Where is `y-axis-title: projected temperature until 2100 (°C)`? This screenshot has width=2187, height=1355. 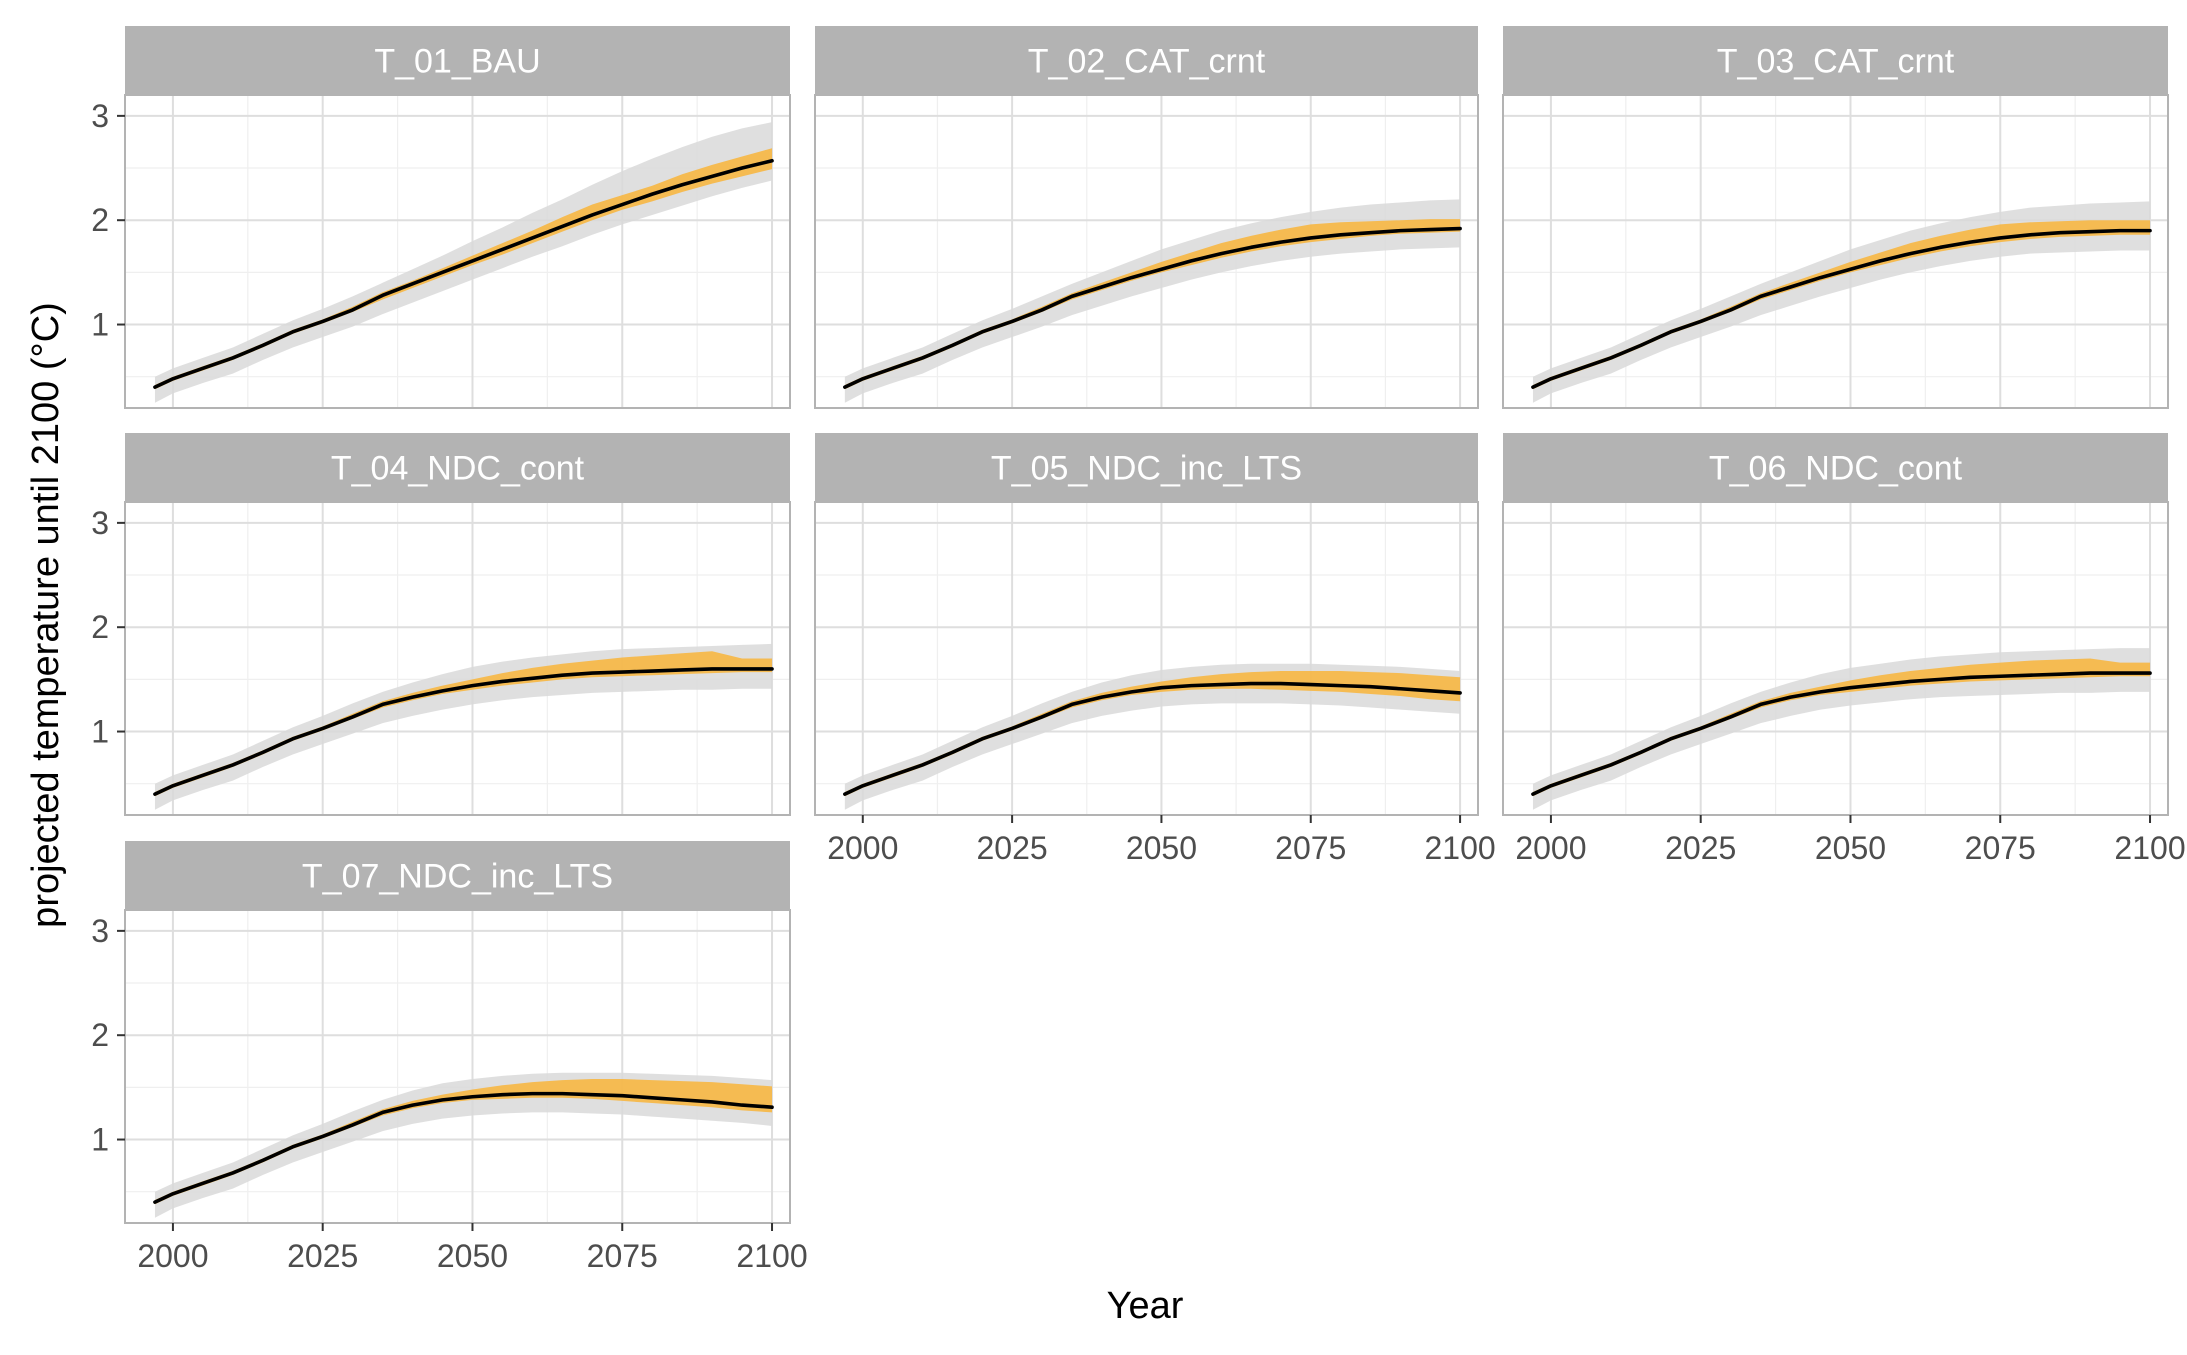 y-axis-title: projected temperature until 2100 (°C) is located at coordinates (46, 615).